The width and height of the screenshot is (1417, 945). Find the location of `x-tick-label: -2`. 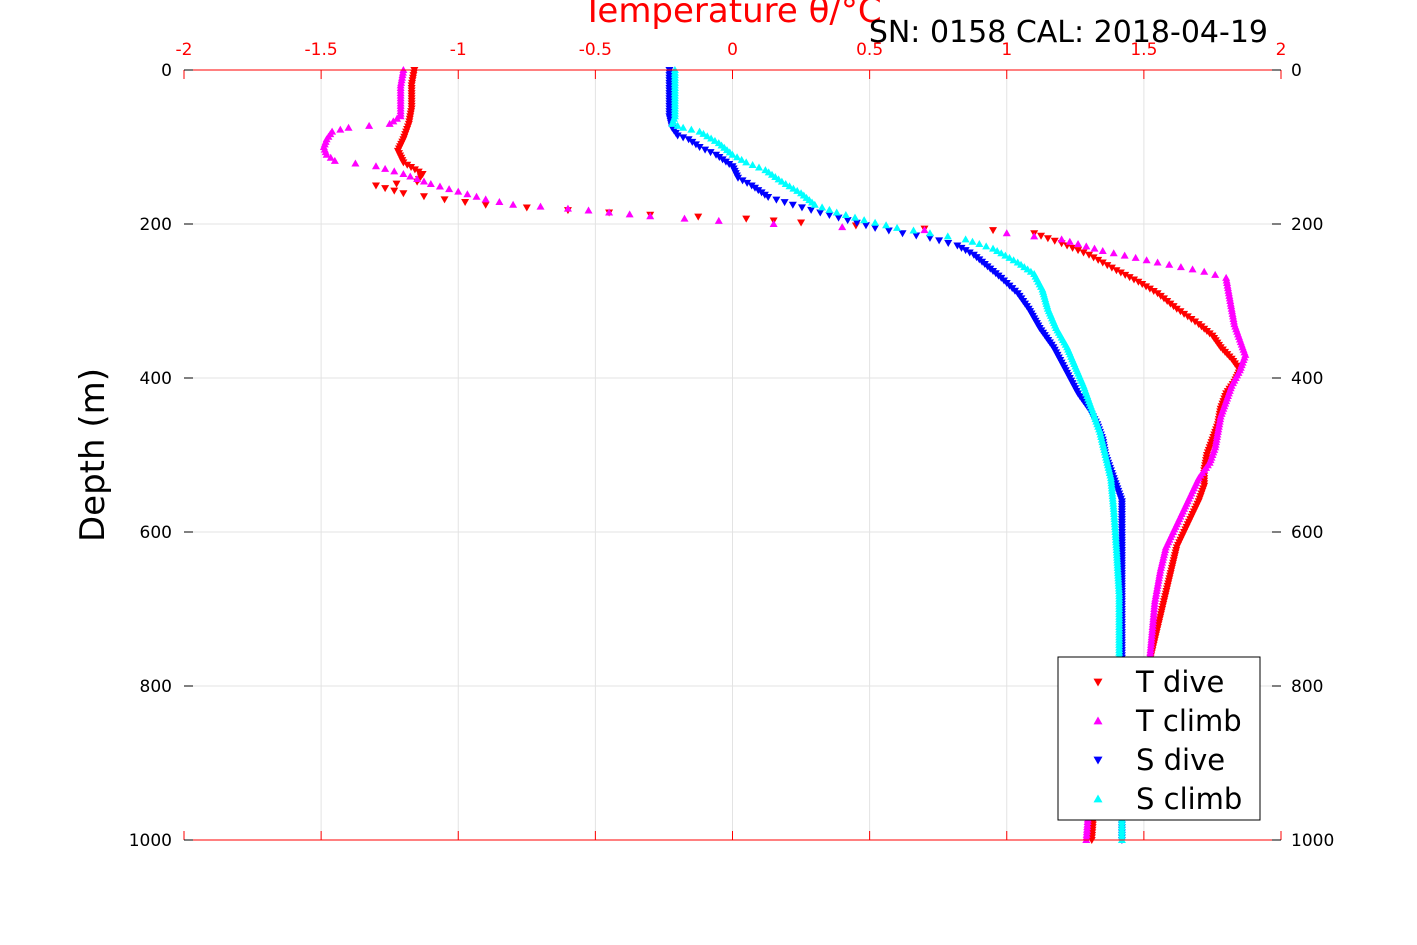

x-tick-label: -2 is located at coordinates (184, 50).